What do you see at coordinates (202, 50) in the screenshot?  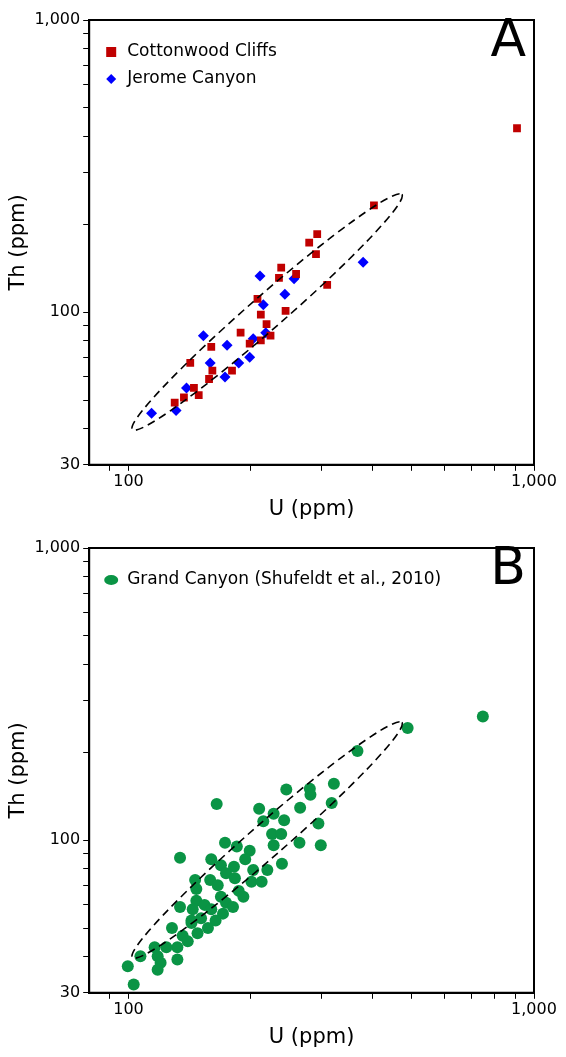 I see `legend-label: Cottonwood Cliffs` at bounding box center [202, 50].